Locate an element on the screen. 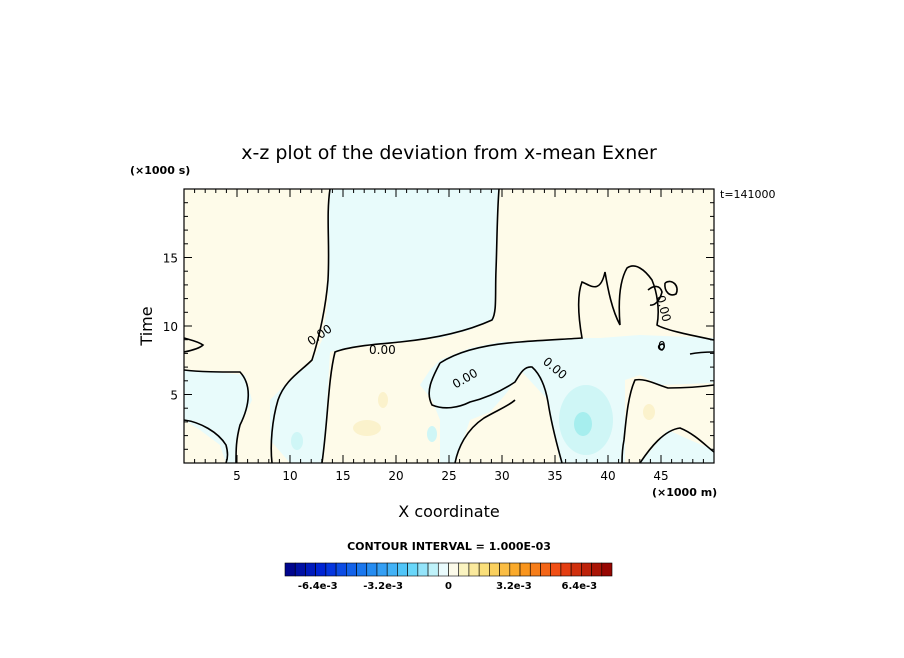 The width and height of the screenshot is (904, 658). colorbar-tick-label: 0 is located at coordinates (448, 586).